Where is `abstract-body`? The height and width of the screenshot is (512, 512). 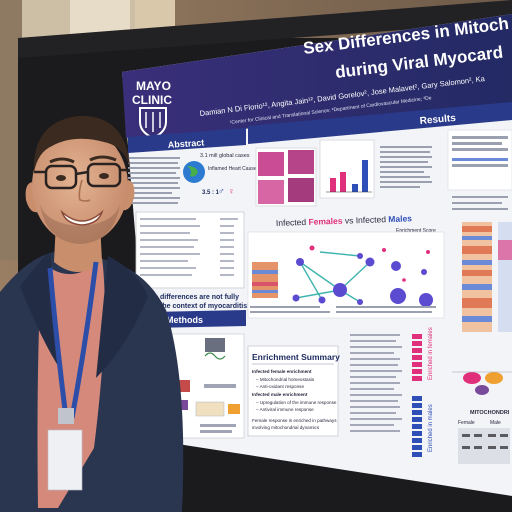
abstract-body is located at coordinates (154, 180).